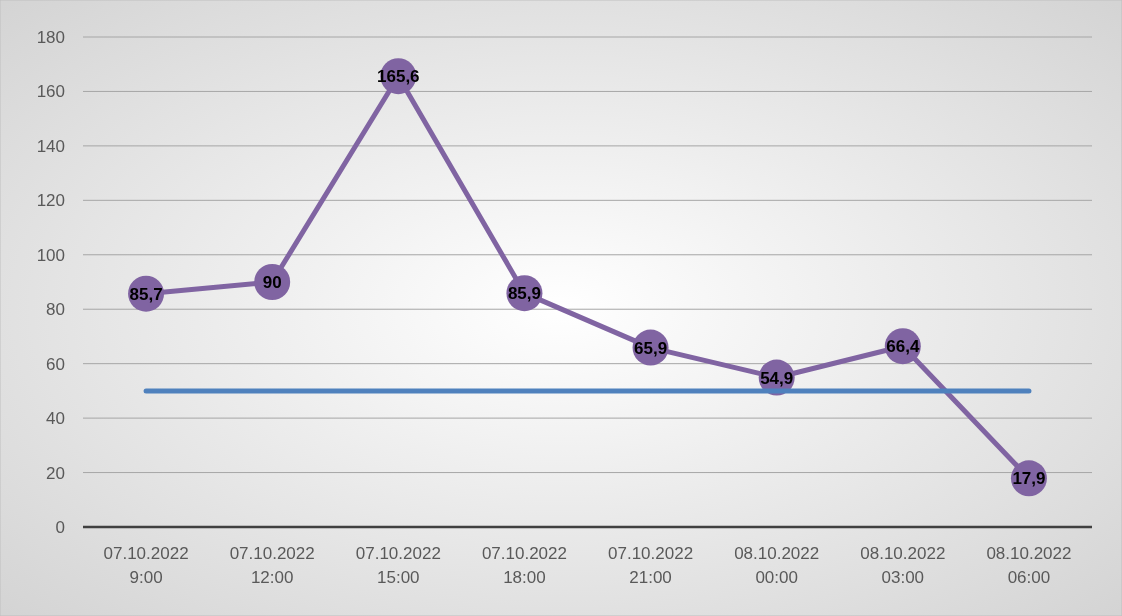  What do you see at coordinates (903, 347) in the screenshot?
I see `data-label: 66,4` at bounding box center [903, 347].